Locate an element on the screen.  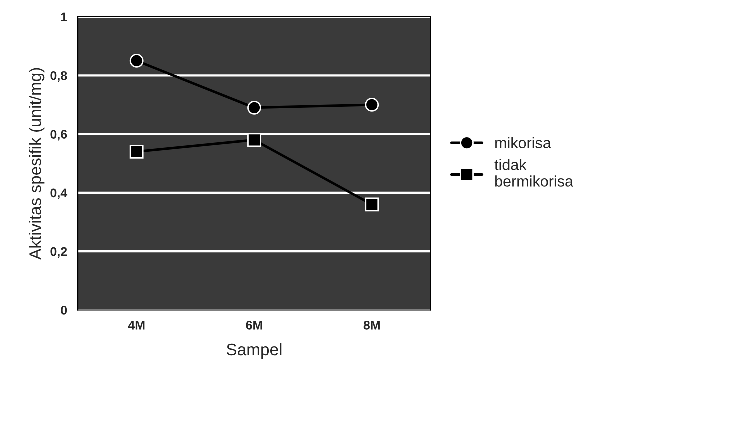
y-tick-label: 0 is located at coordinates (64, 310).